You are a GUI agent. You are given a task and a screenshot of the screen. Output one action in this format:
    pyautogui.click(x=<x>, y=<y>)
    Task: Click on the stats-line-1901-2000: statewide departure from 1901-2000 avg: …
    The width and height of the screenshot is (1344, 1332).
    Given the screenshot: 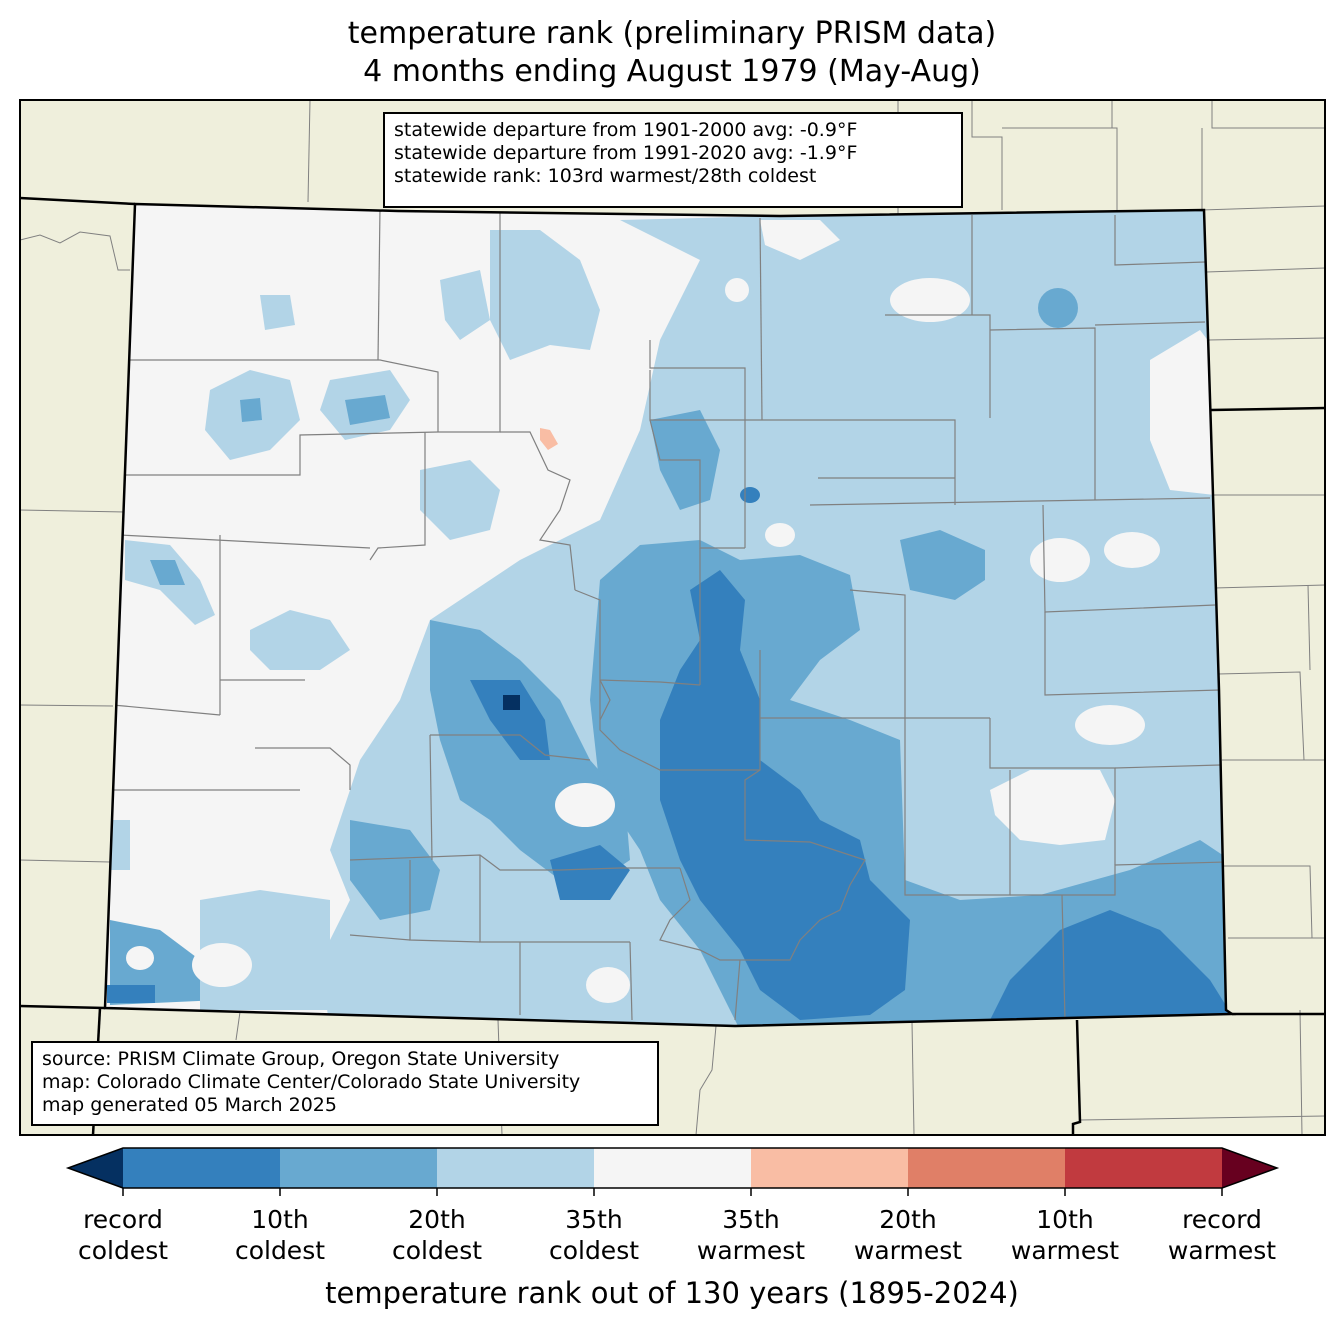 What is the action you would take?
    pyautogui.click(x=626, y=130)
    